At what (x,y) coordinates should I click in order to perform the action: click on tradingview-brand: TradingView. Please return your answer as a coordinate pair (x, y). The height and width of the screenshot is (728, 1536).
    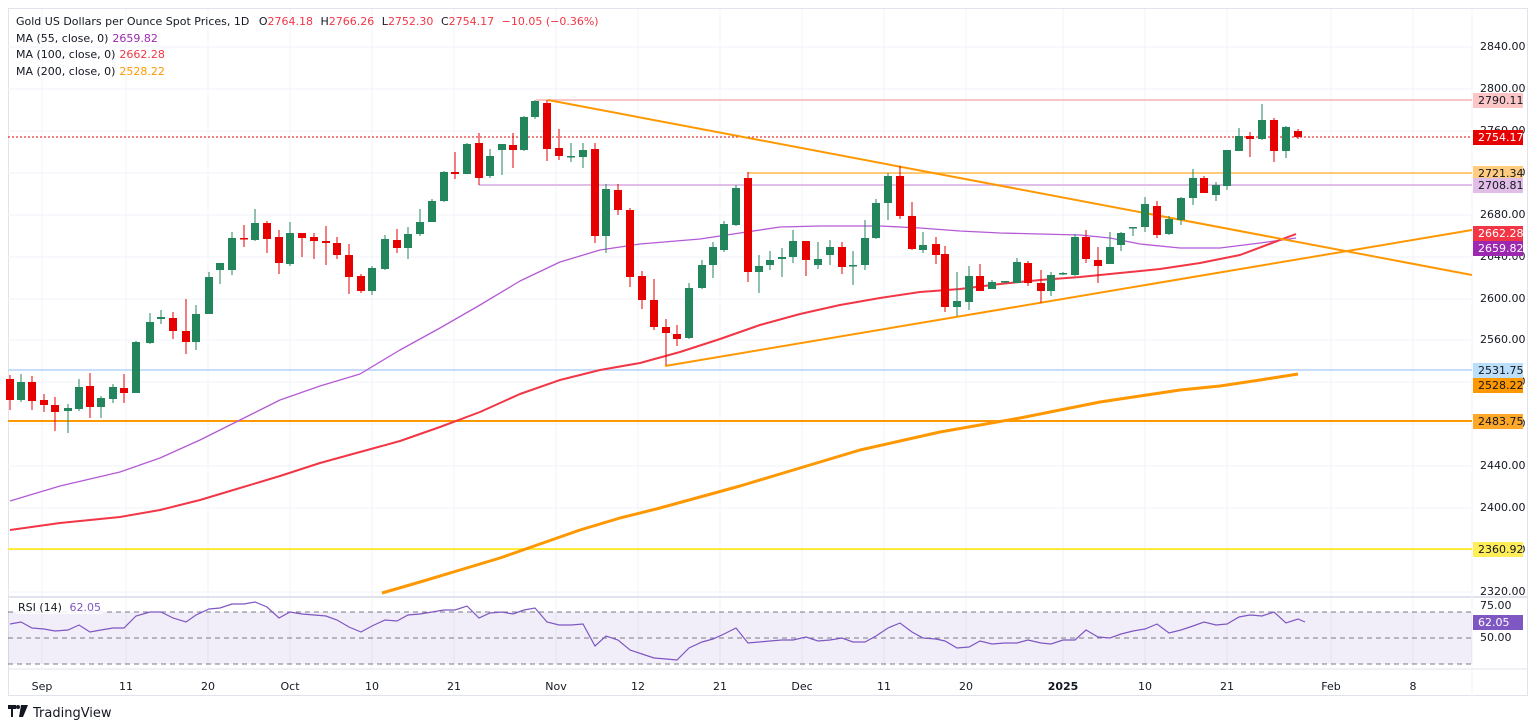
    Looking at the image, I should click on (60, 713).